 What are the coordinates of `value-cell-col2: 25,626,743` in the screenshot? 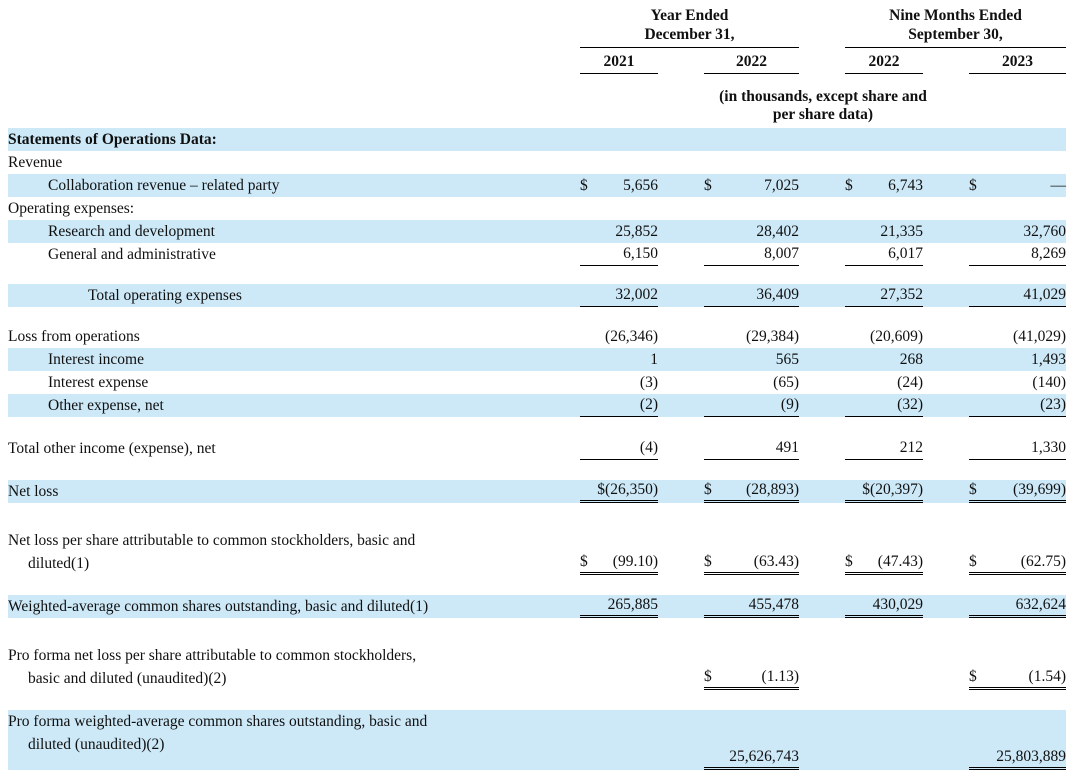 It's located at (751, 758).